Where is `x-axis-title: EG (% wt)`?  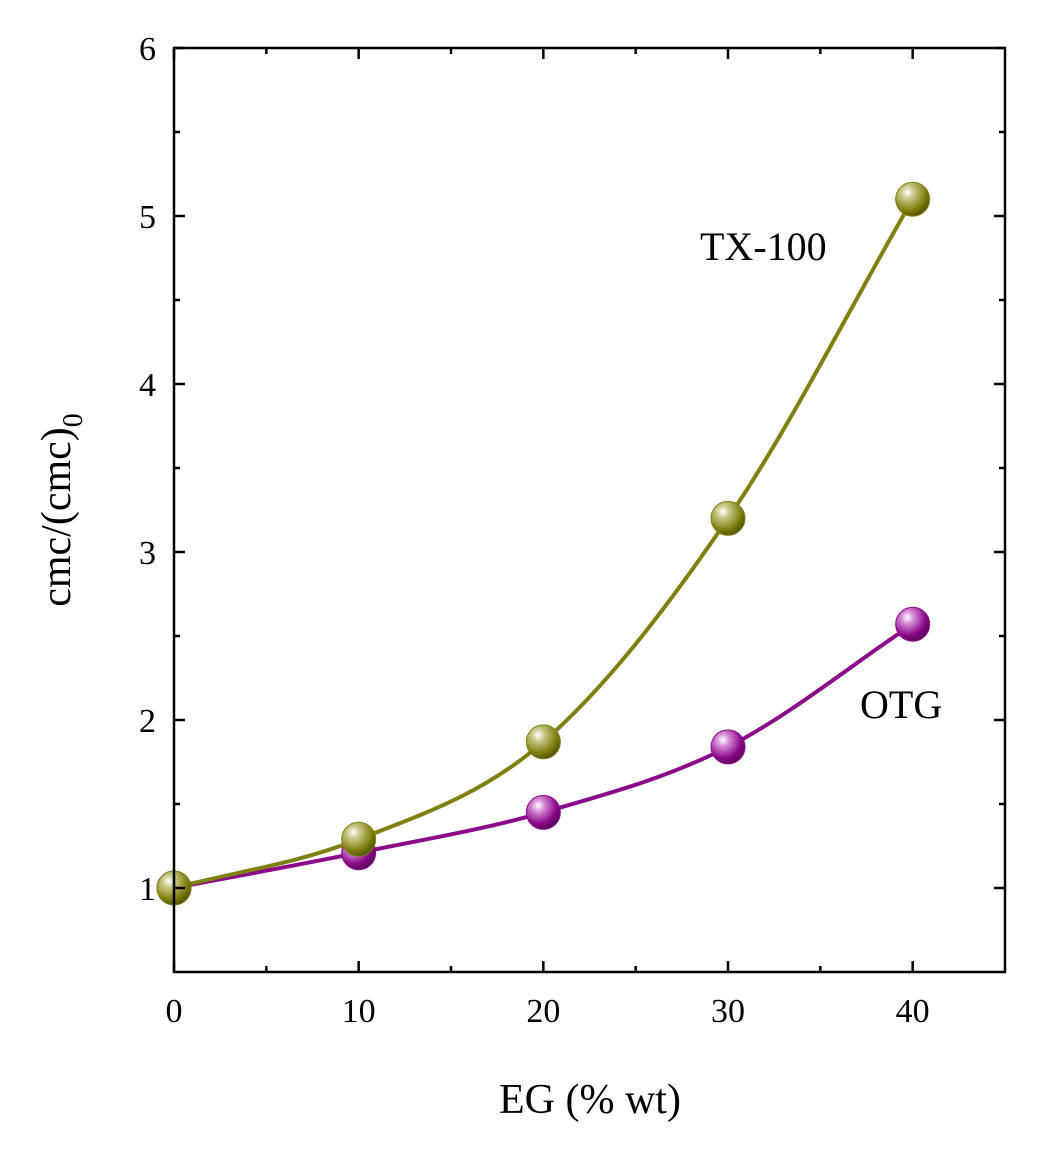 x-axis-title: EG (% wt) is located at coordinates (590, 1100).